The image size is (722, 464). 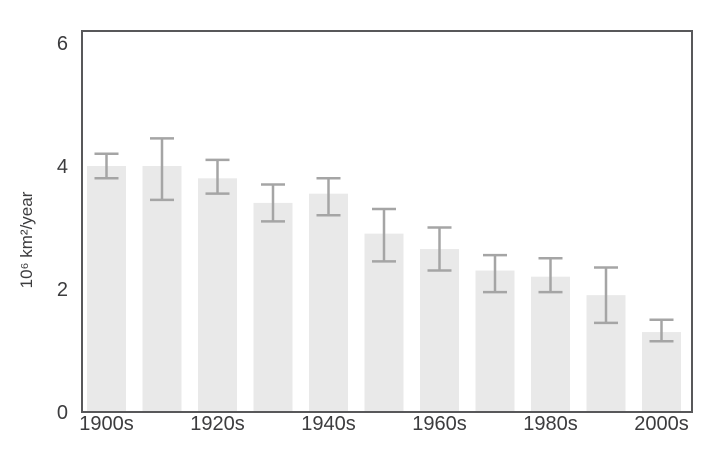 What do you see at coordinates (328, 302) in the screenshot?
I see `bar-1940s` at bounding box center [328, 302].